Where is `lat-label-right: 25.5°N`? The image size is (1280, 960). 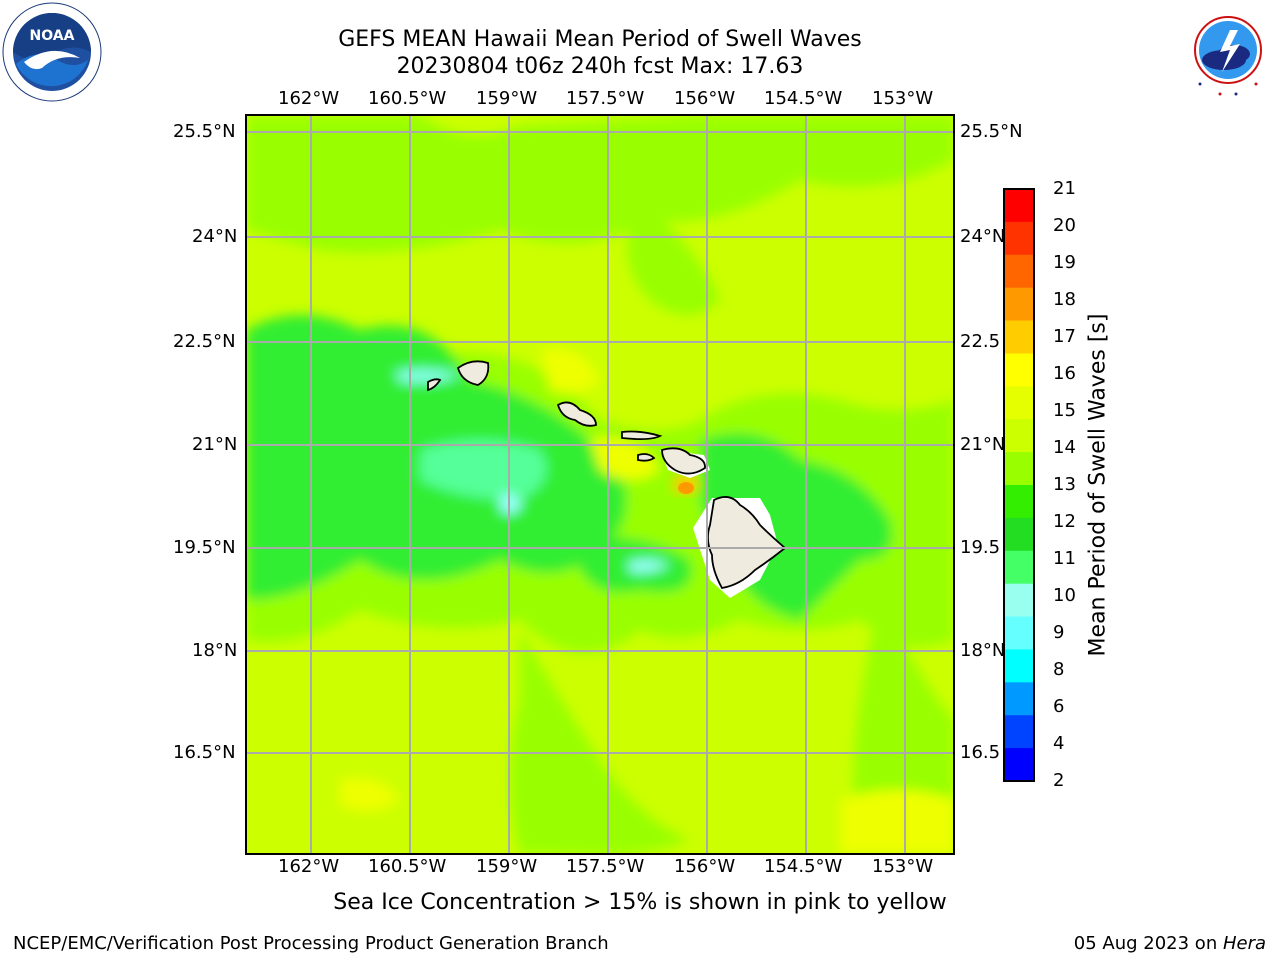 lat-label-right: 25.5°N is located at coordinates (991, 131).